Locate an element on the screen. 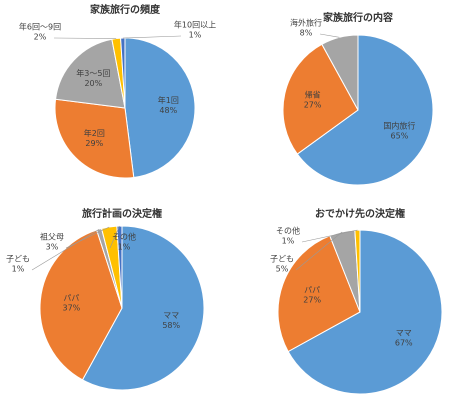 The width and height of the screenshot is (452, 400). slice-label: 年6回～9回 is located at coordinates (40, 27).